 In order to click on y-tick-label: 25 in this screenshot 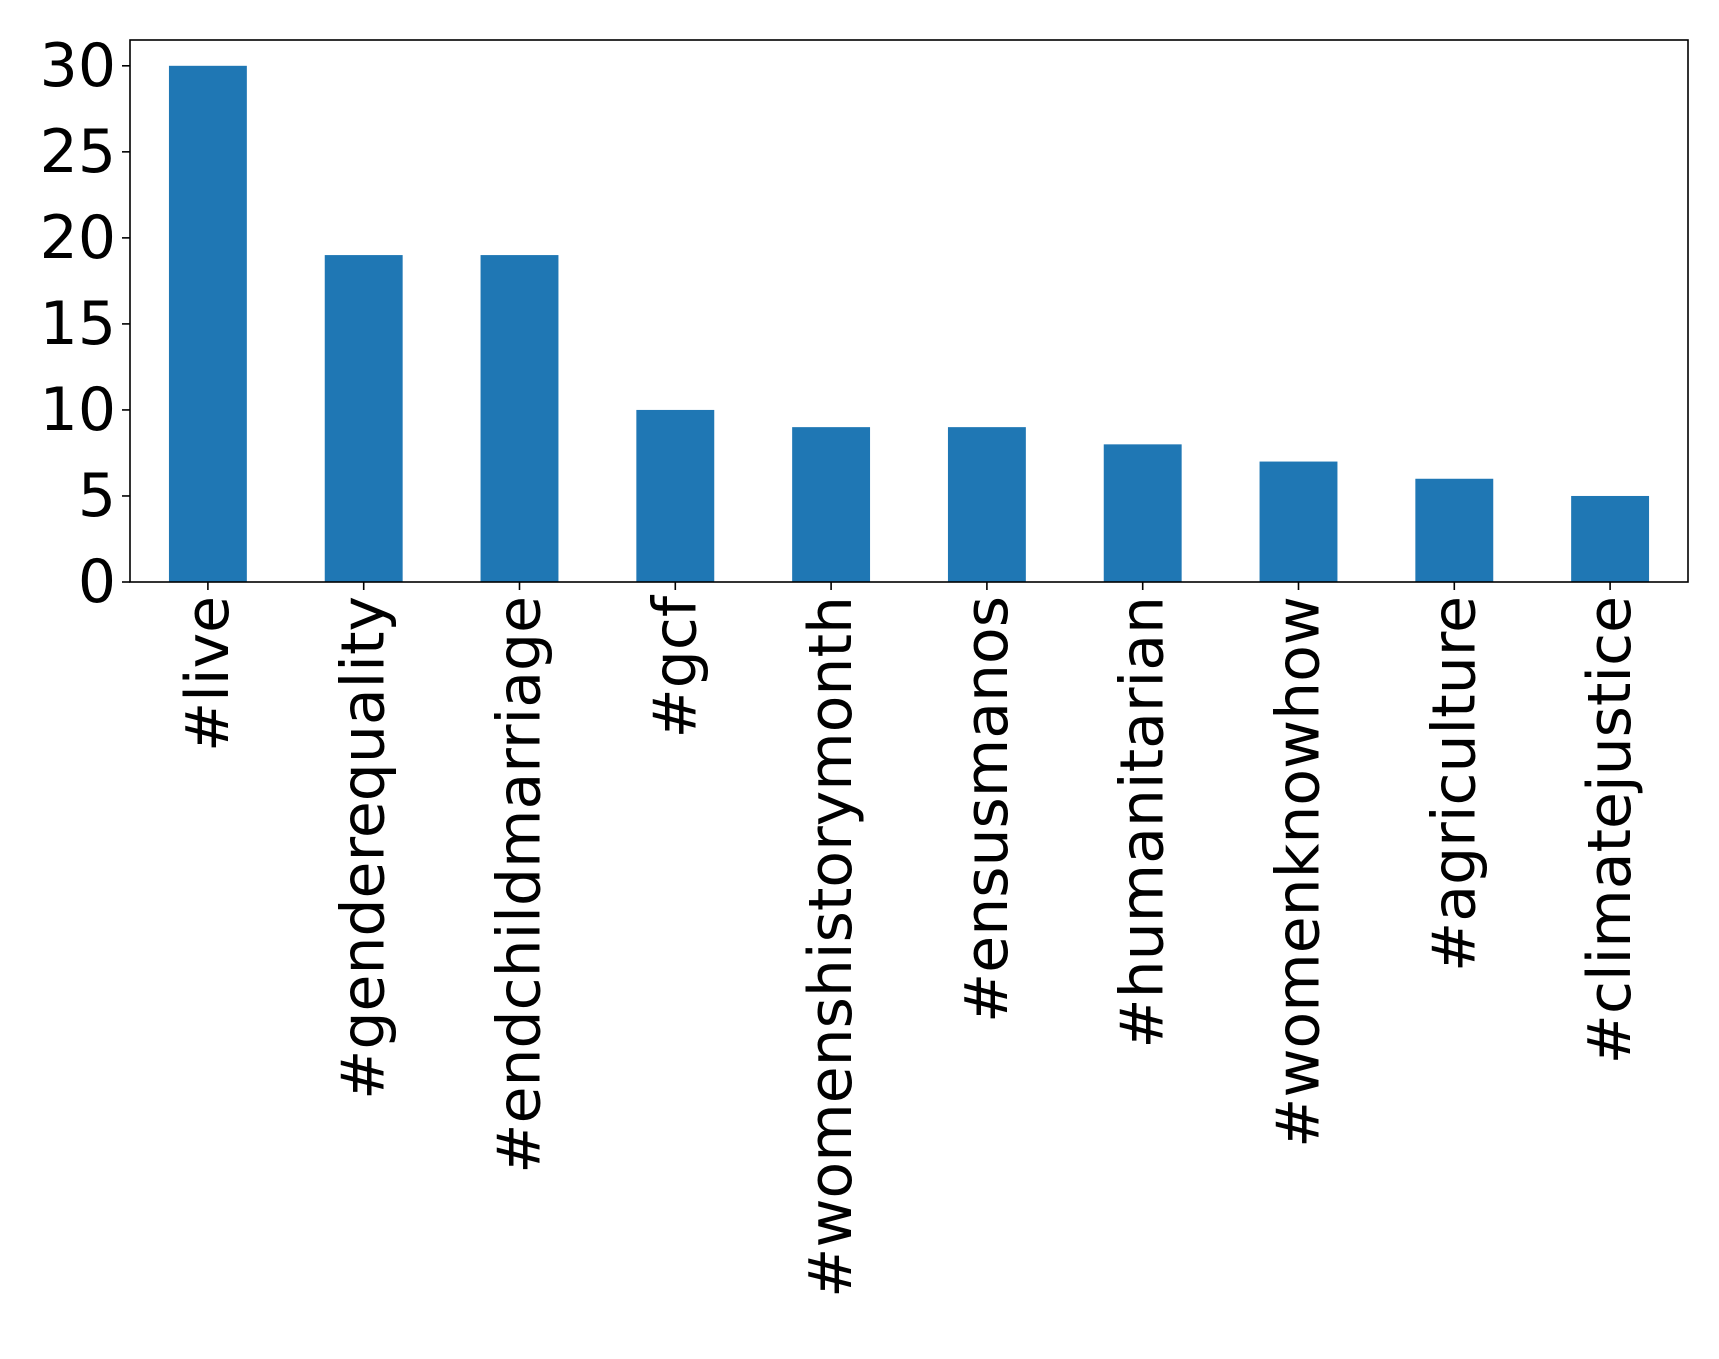, I will do `click(78, 152)`.